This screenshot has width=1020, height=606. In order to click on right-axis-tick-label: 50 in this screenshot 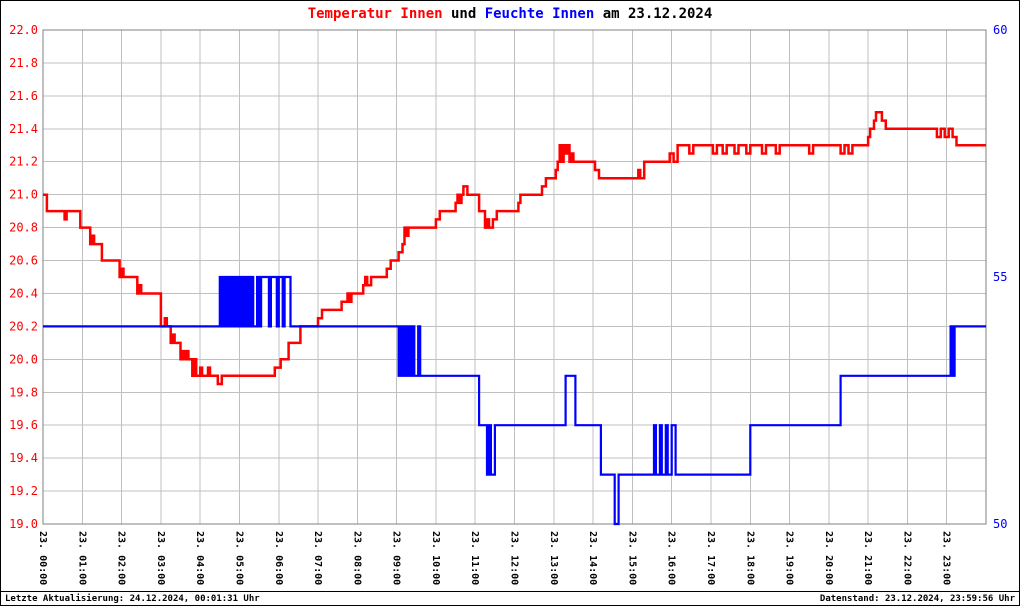, I will do `click(1000, 524)`.